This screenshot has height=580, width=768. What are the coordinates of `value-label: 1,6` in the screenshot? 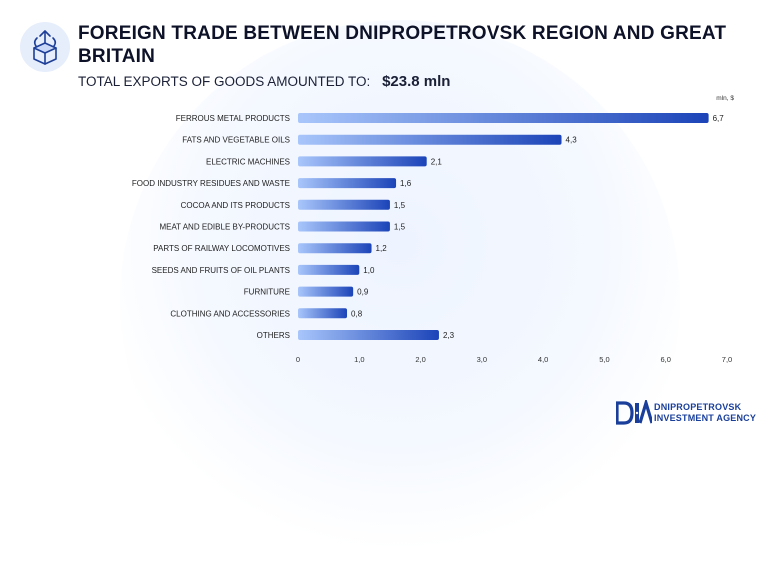 It's located at (406, 183).